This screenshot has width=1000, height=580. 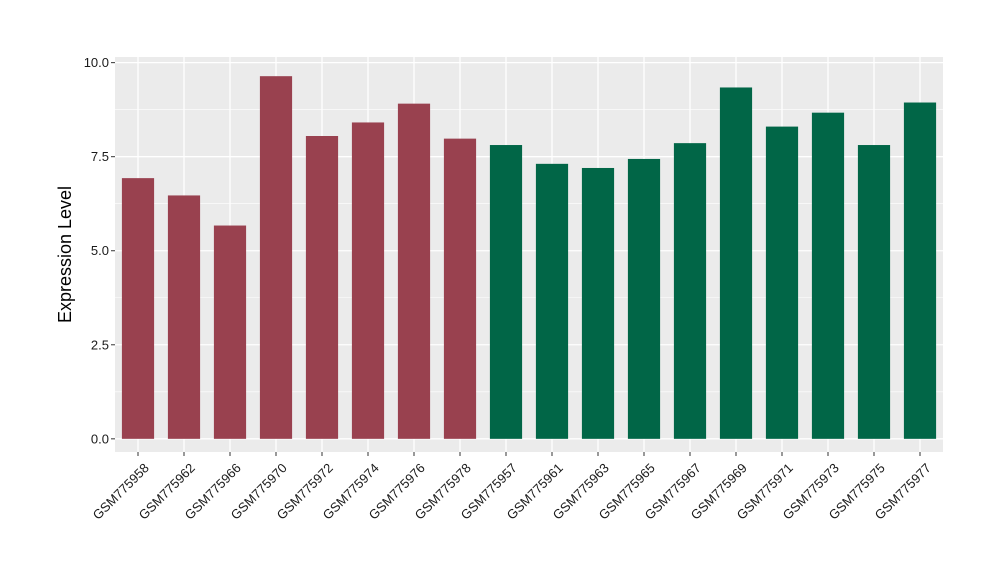 I want to click on y-tick-label: 2.5, so click(x=100, y=344).